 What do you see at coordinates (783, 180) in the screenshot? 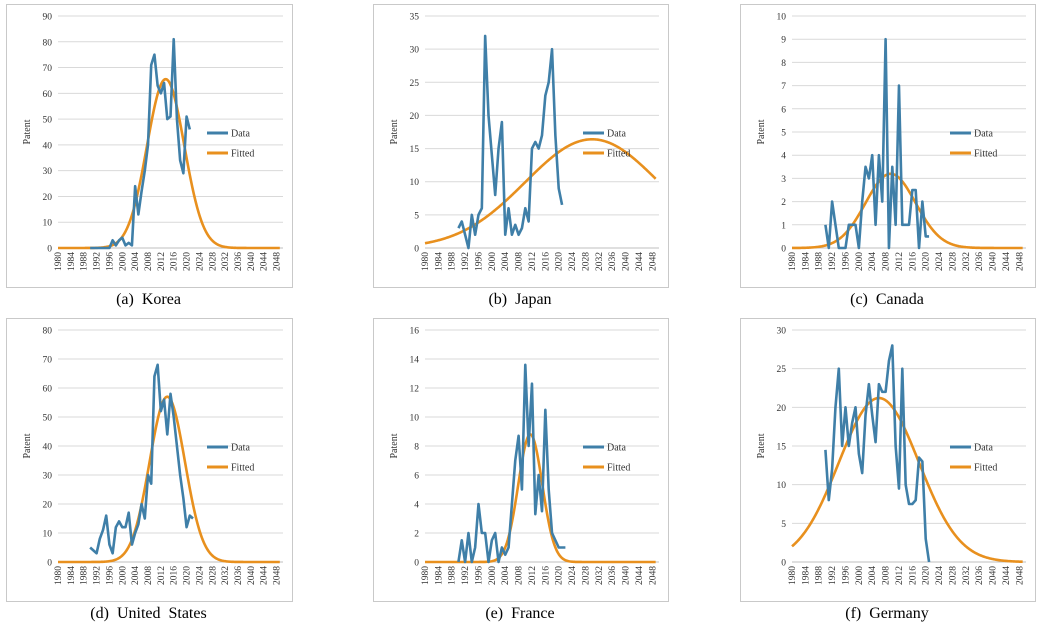
I see `y-tick-label: 3` at bounding box center [783, 180].